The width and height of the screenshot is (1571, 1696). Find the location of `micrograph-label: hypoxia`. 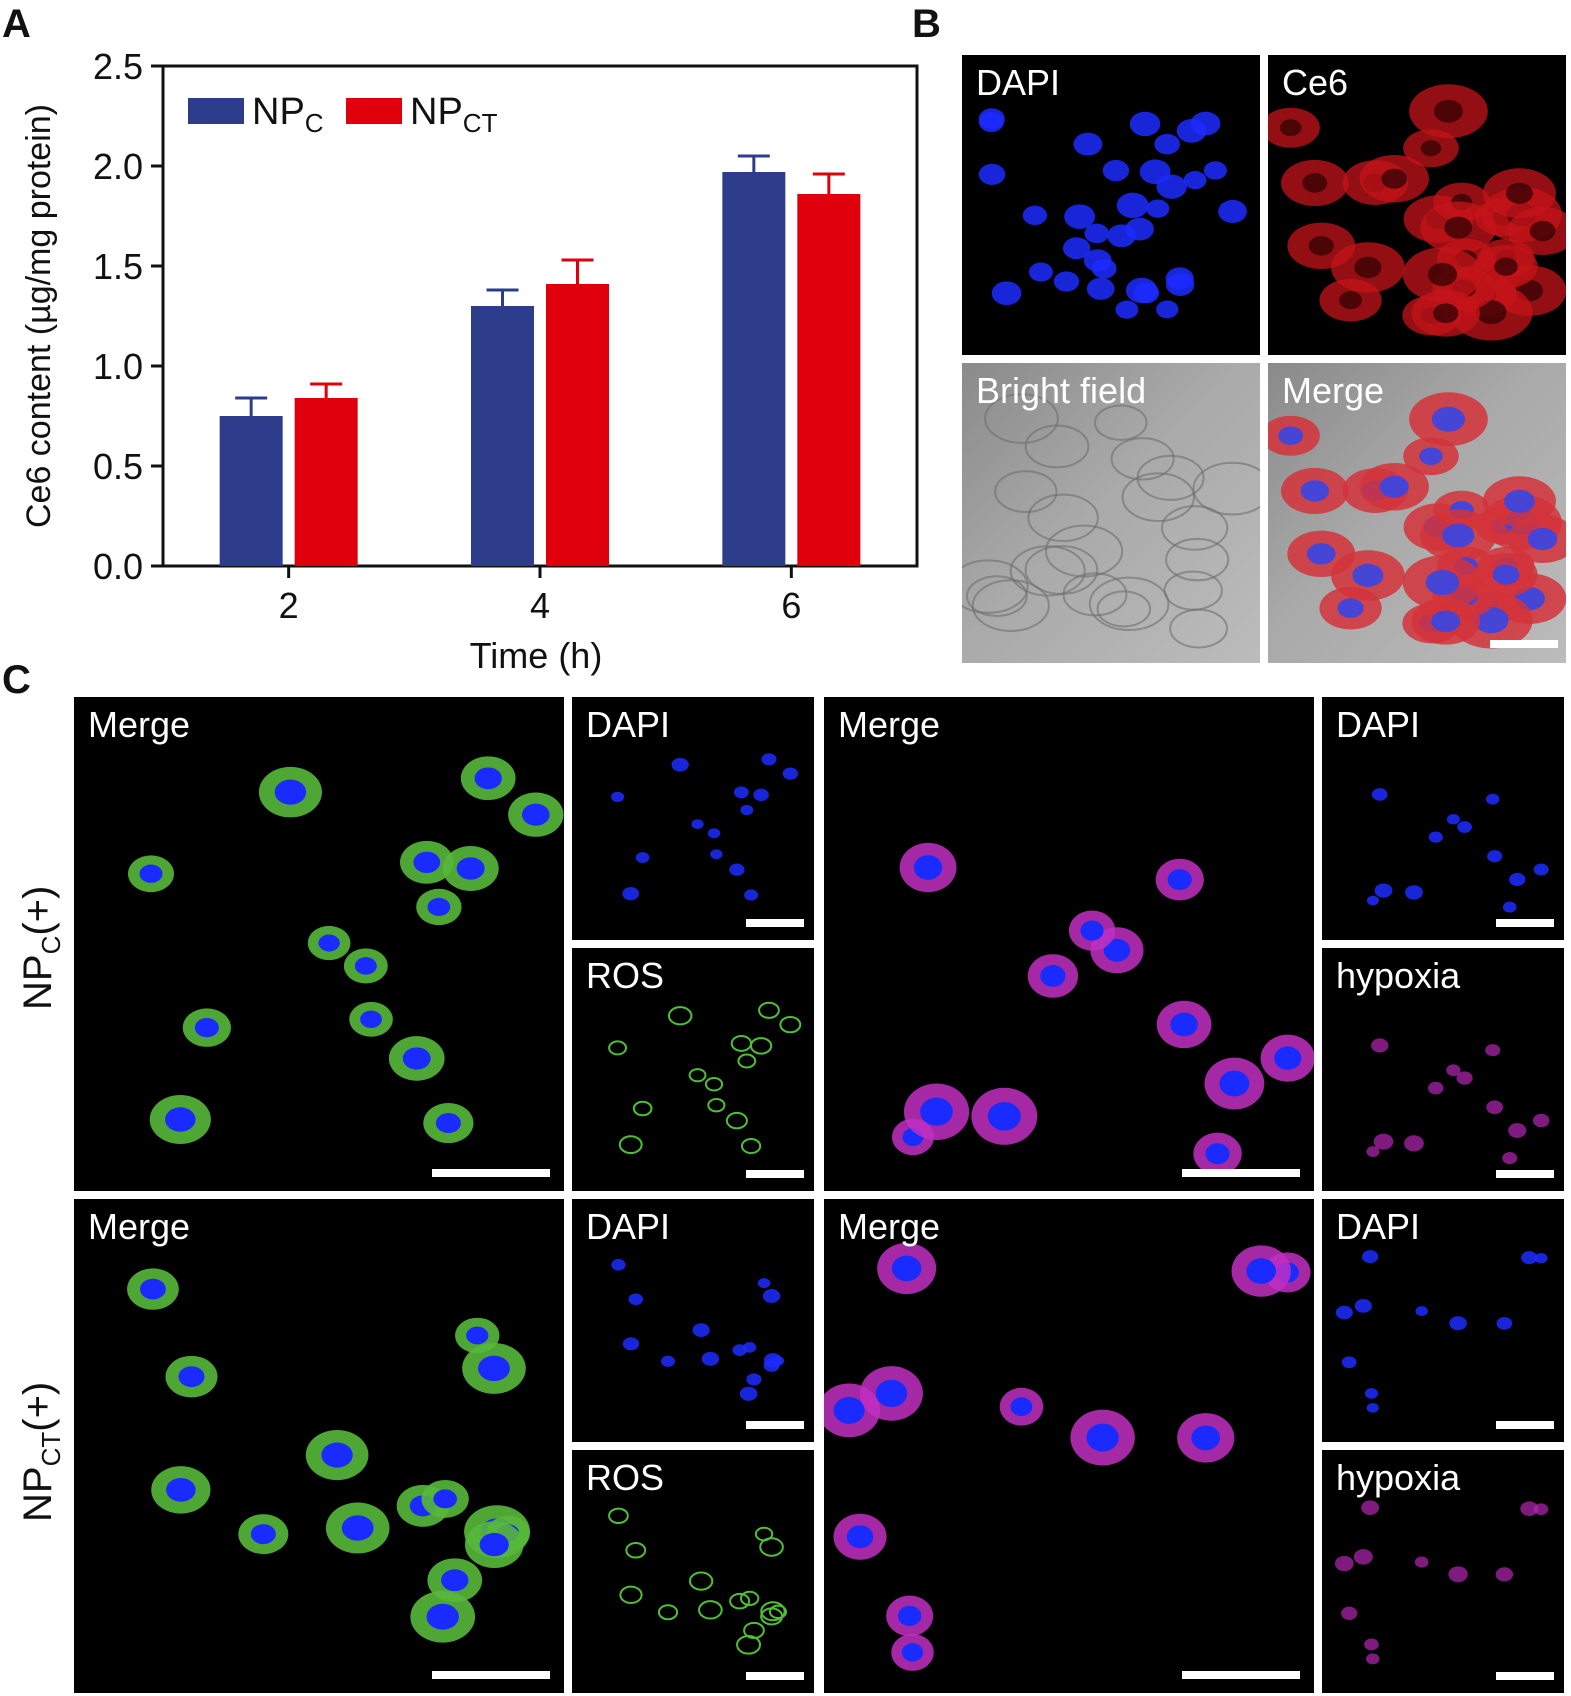

micrograph-label: hypoxia is located at coordinates (1398, 975).